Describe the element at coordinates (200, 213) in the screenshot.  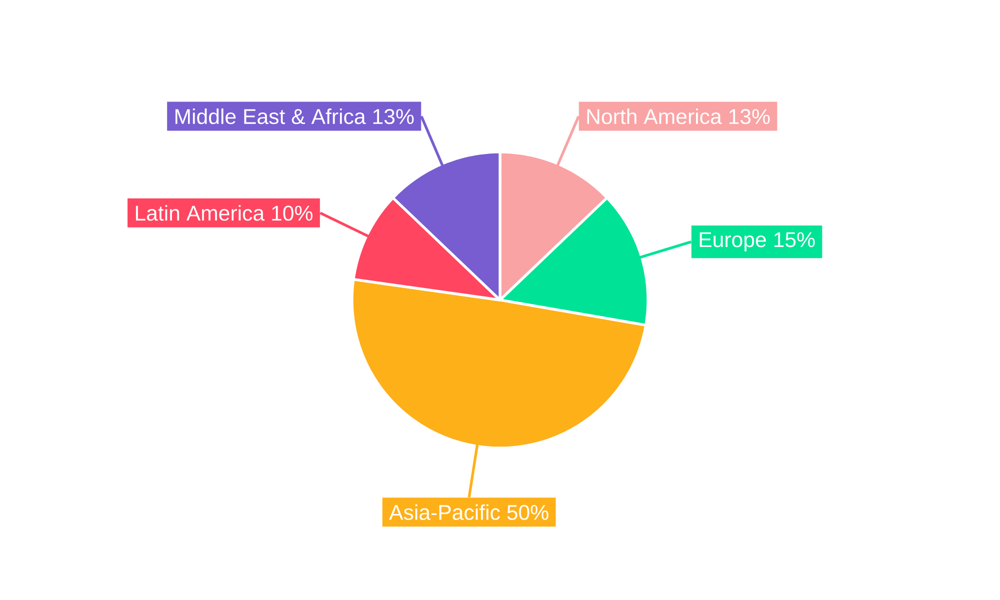
I see `slice-label: Latin America` at that location.